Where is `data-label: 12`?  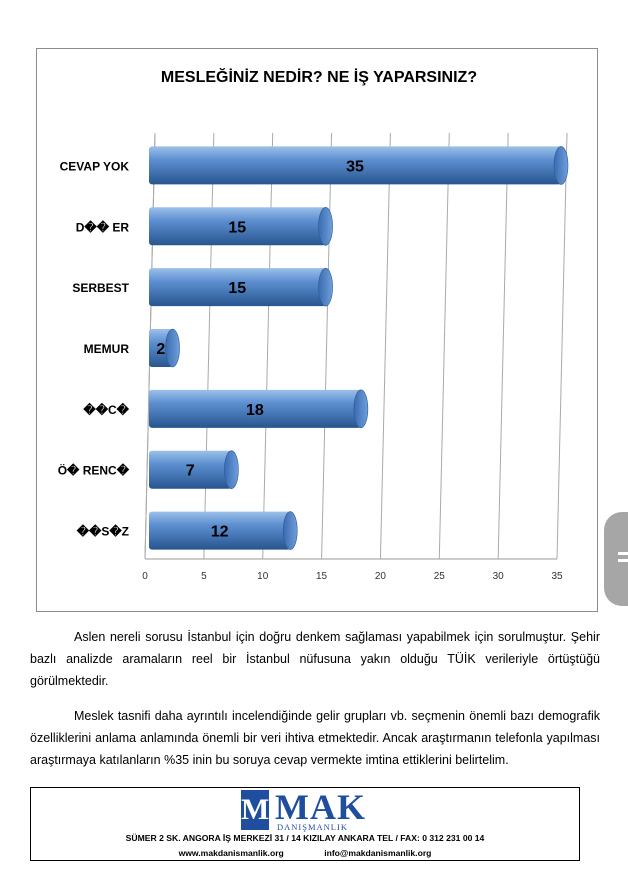 data-label: 12 is located at coordinates (220, 532).